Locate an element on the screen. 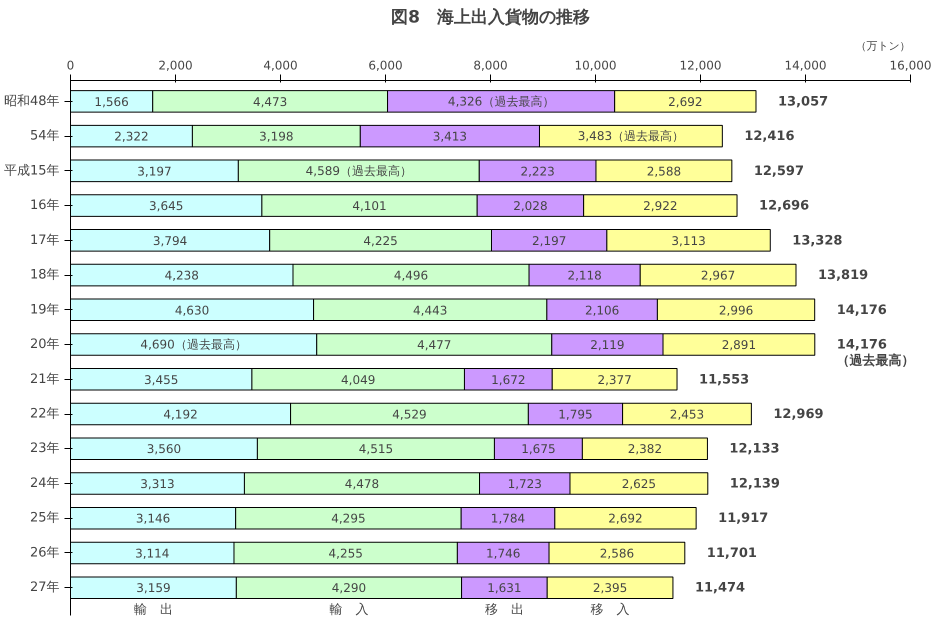 The height and width of the screenshot is (620, 950). total-label: 11,474 is located at coordinates (720, 588).